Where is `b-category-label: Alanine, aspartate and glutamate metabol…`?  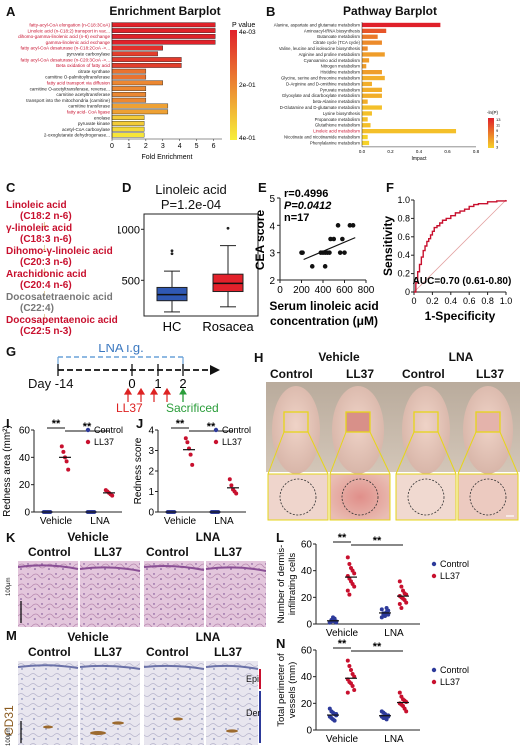
b-category-label: Alanine, aspartate and glutamate metabol… is located at coordinates (317, 24).